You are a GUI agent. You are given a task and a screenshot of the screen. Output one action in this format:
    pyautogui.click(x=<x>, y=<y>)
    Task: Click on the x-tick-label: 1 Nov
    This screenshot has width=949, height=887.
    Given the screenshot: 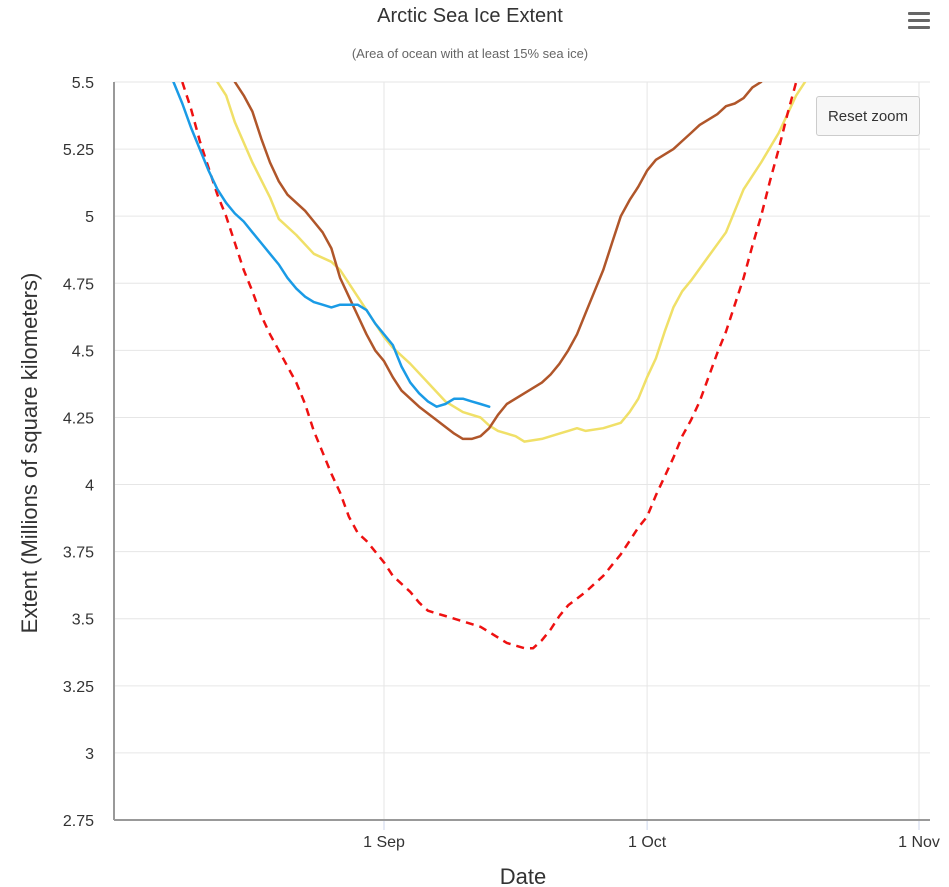 What is the action you would take?
    pyautogui.click(x=919, y=842)
    